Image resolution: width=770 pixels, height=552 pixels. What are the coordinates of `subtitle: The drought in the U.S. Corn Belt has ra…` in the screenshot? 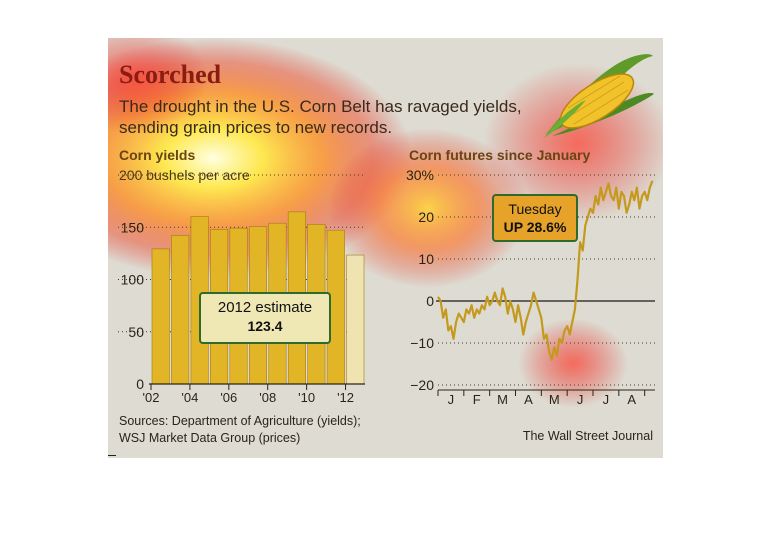 It's located at (329, 117).